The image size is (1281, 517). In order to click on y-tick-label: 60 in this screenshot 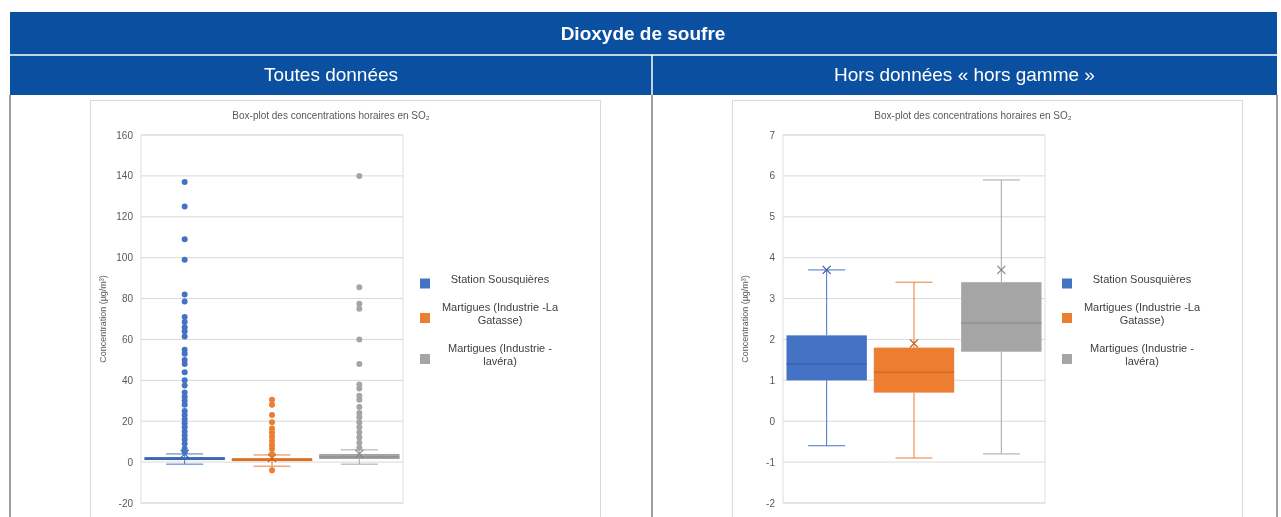, I will do `click(127, 339)`.